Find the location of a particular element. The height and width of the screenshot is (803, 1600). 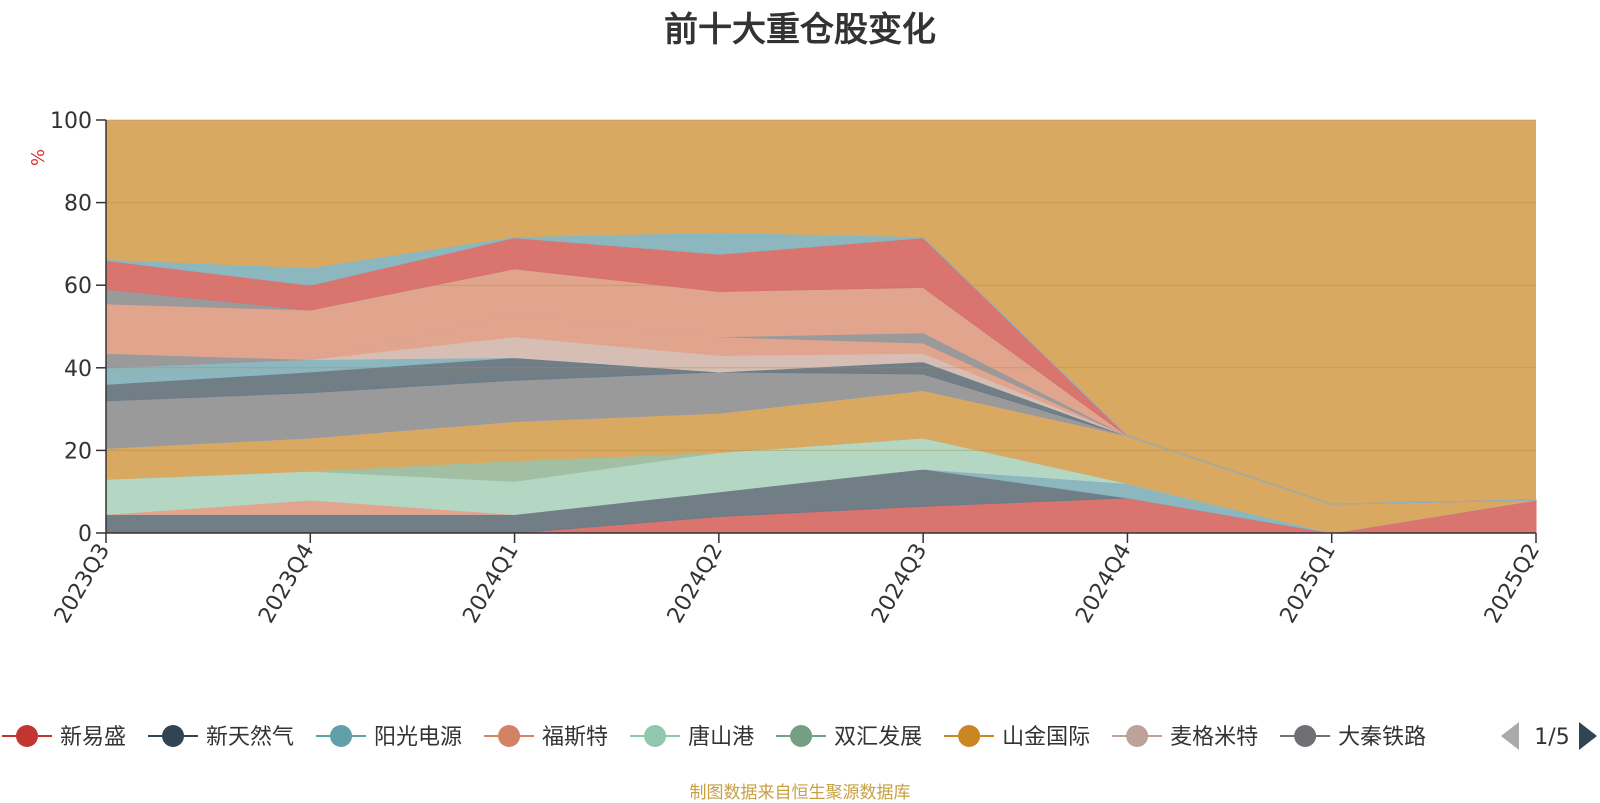

x-tick-label: 2025Q2 is located at coordinates (1512, 584).